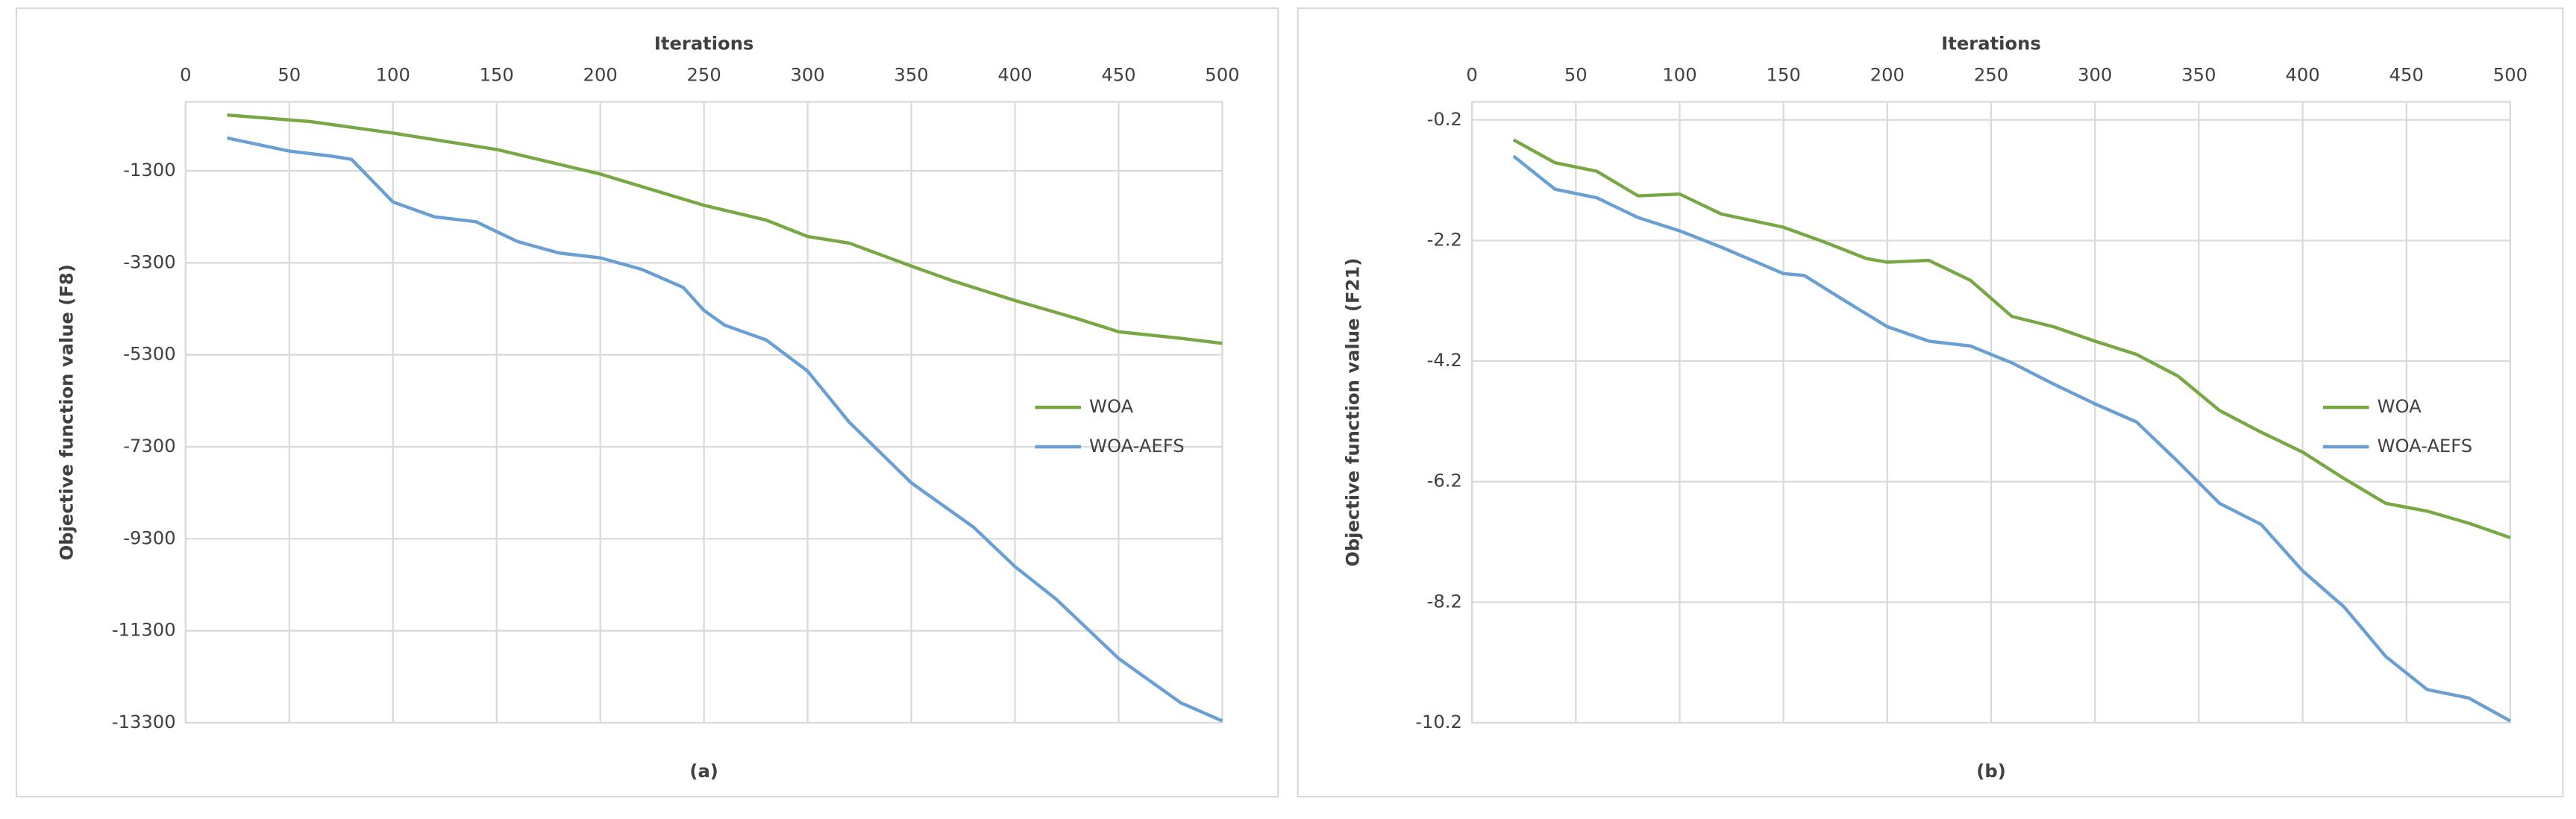 The image size is (2576, 819). Describe the element at coordinates (1444, 360) in the screenshot. I see `y-tick-label: -4.2` at that location.